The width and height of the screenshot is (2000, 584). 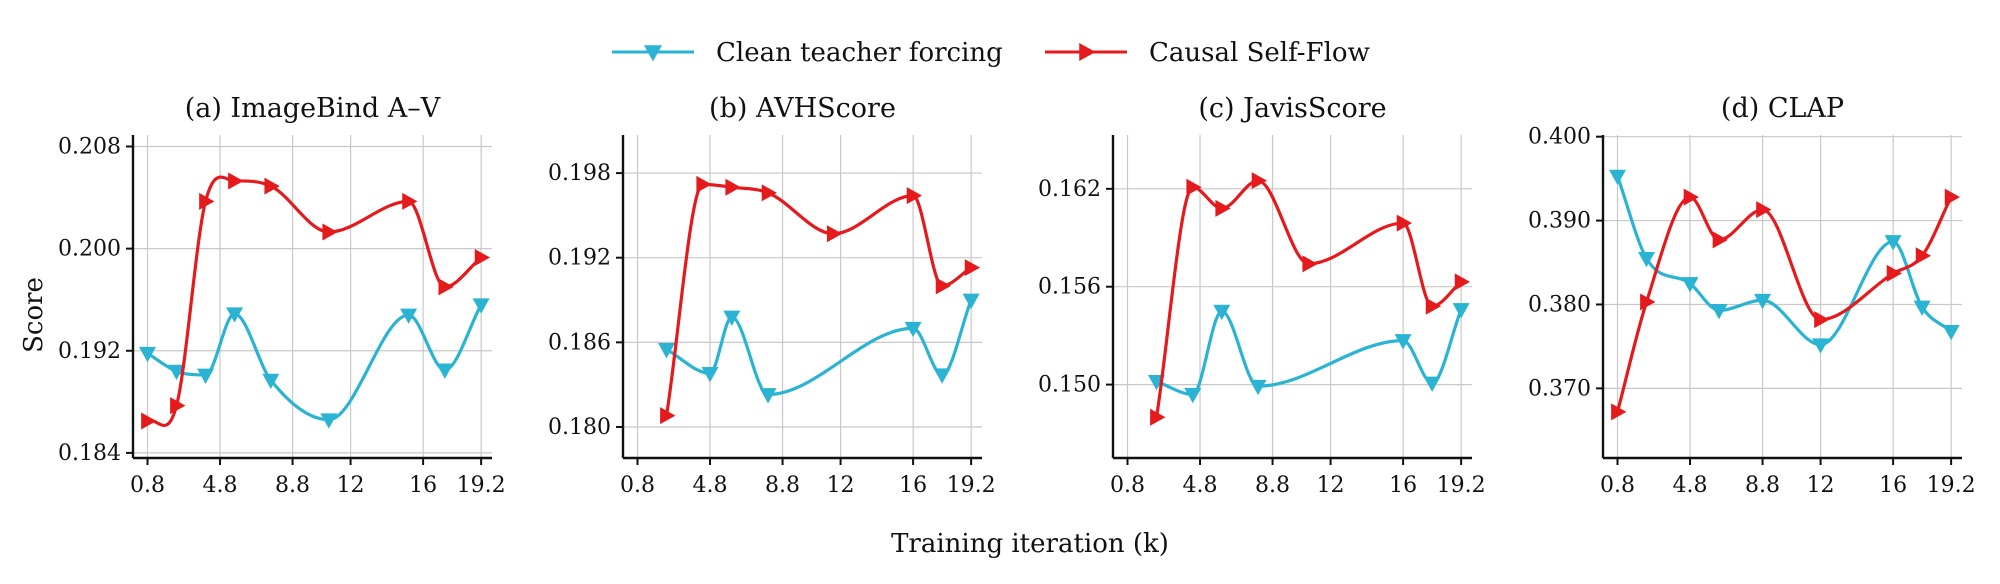 I want to click on y-tick-label: 0.162, so click(x=1069, y=189).